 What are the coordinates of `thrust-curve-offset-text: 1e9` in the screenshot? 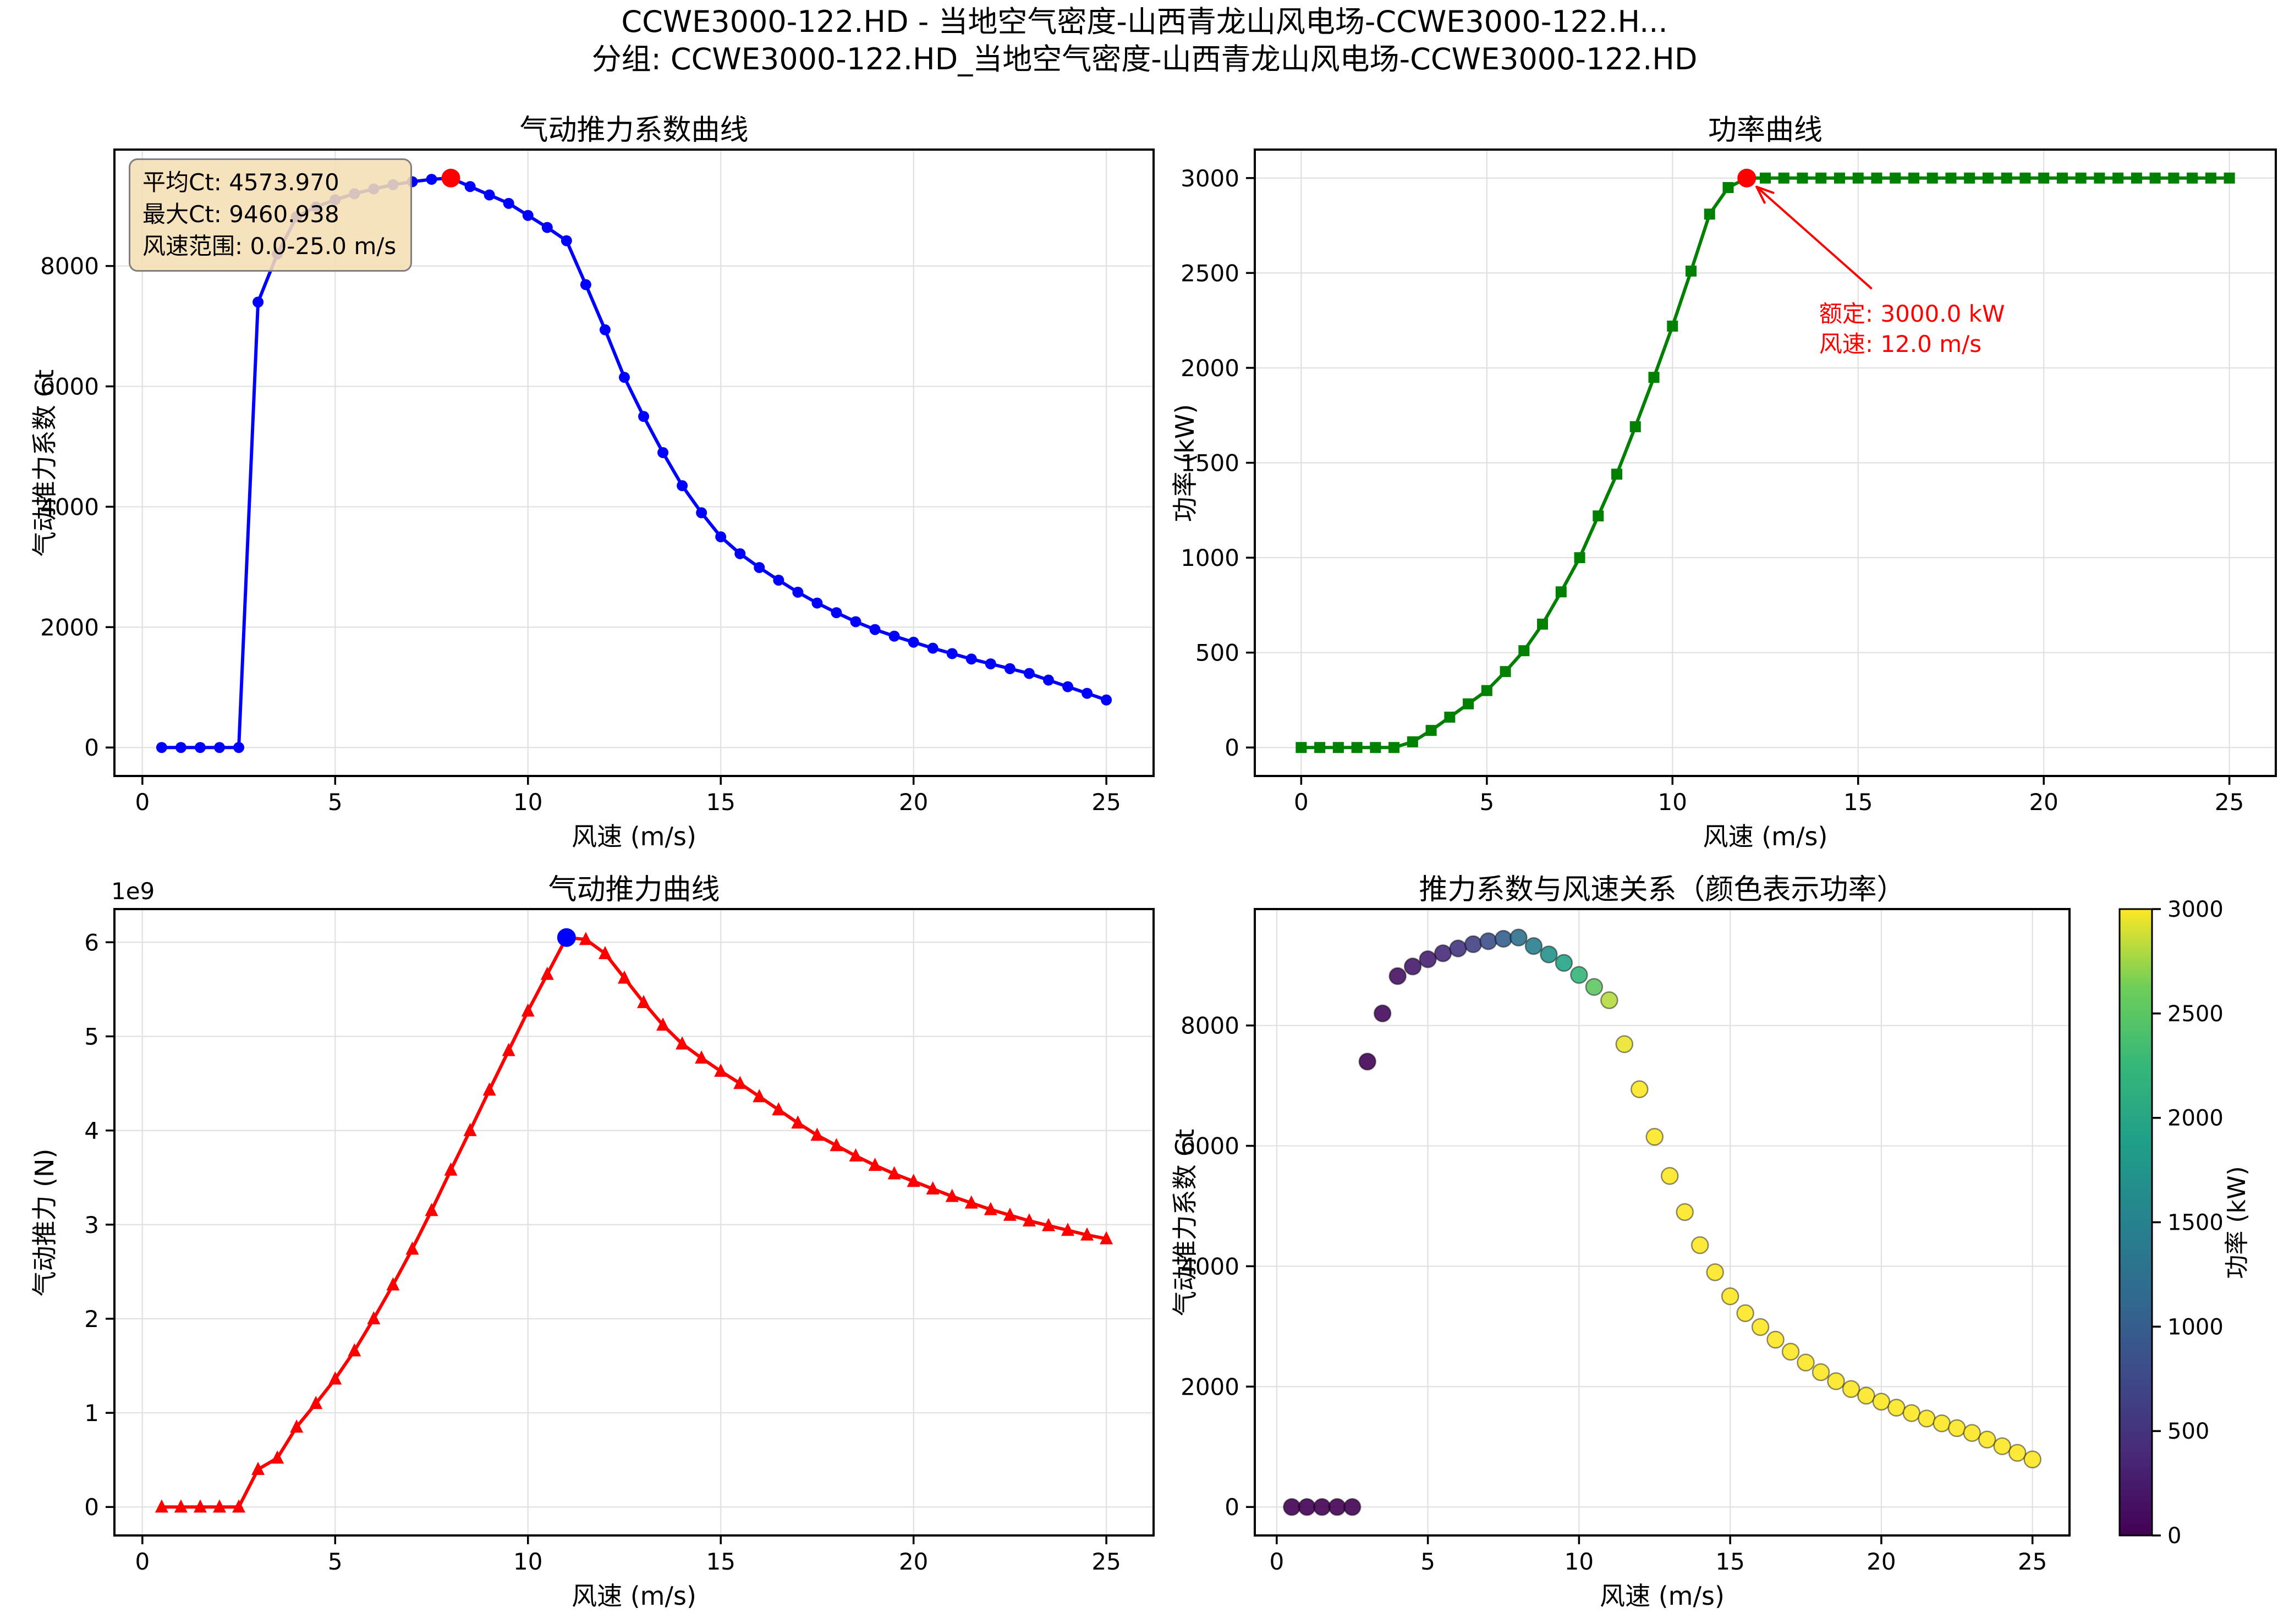 It's located at (133, 891).